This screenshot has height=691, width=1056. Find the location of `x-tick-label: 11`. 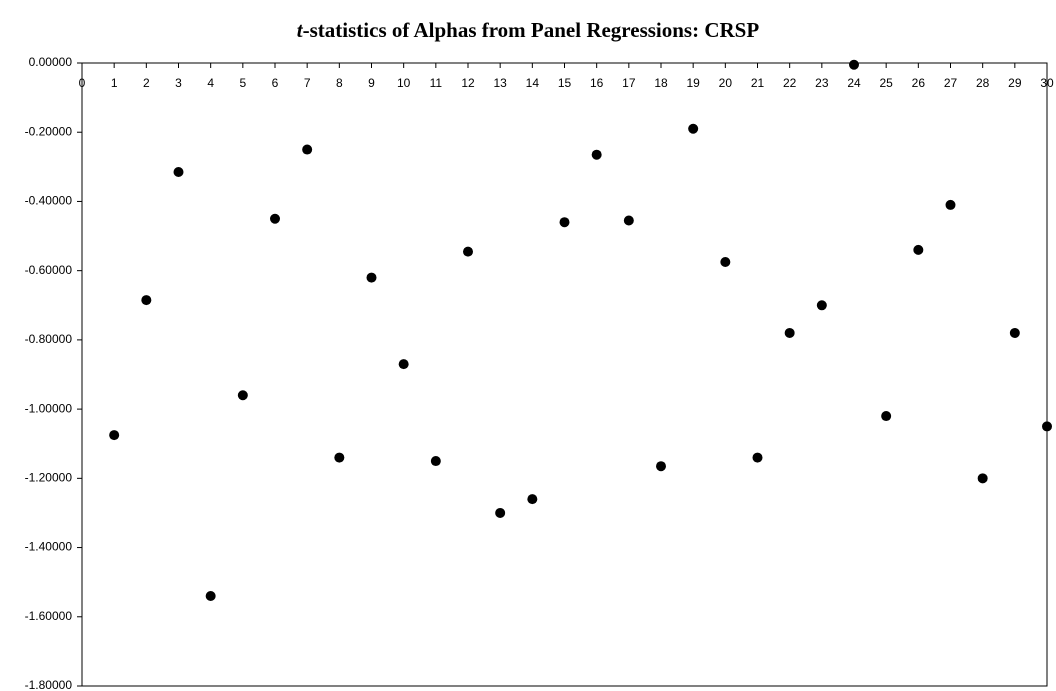

x-tick-label: 11 is located at coordinates (436, 83).